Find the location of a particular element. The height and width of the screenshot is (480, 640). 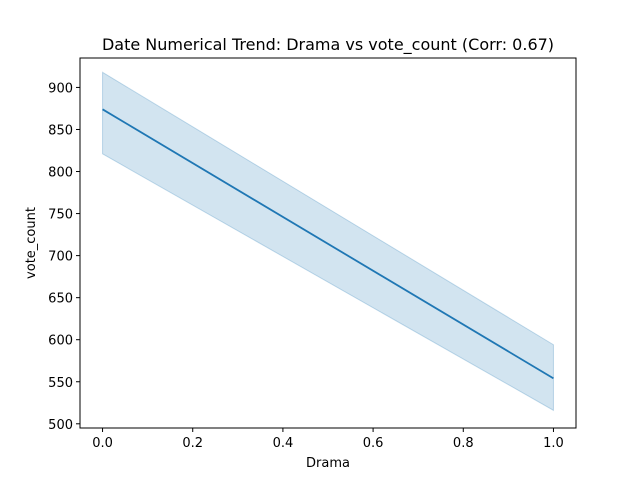

y-tick-label: 900 is located at coordinates (60, 88).